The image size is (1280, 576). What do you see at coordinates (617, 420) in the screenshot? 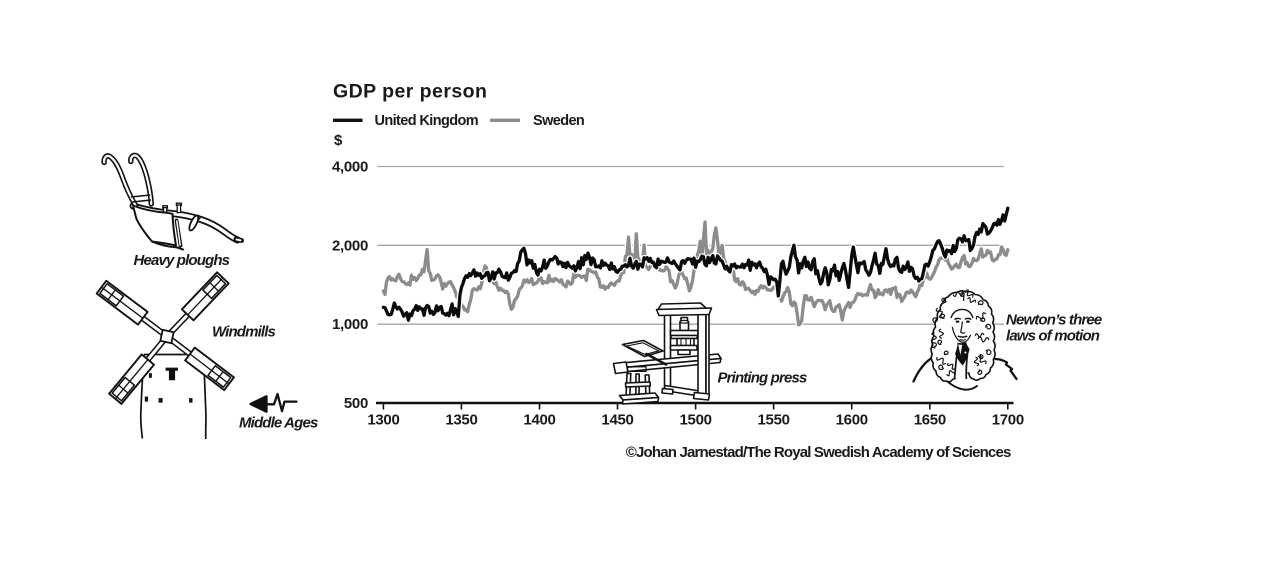
I see `svg-text: 1450` at bounding box center [617, 420].